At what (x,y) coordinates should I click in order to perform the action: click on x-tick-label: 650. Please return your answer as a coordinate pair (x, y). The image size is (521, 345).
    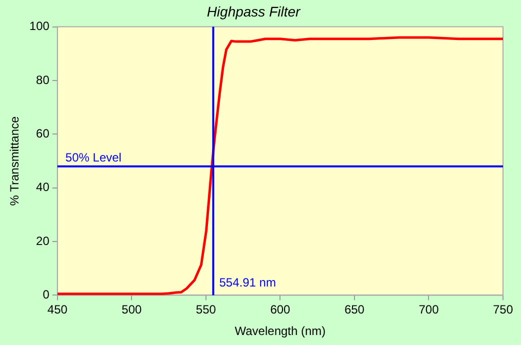
    Looking at the image, I should click on (354, 309).